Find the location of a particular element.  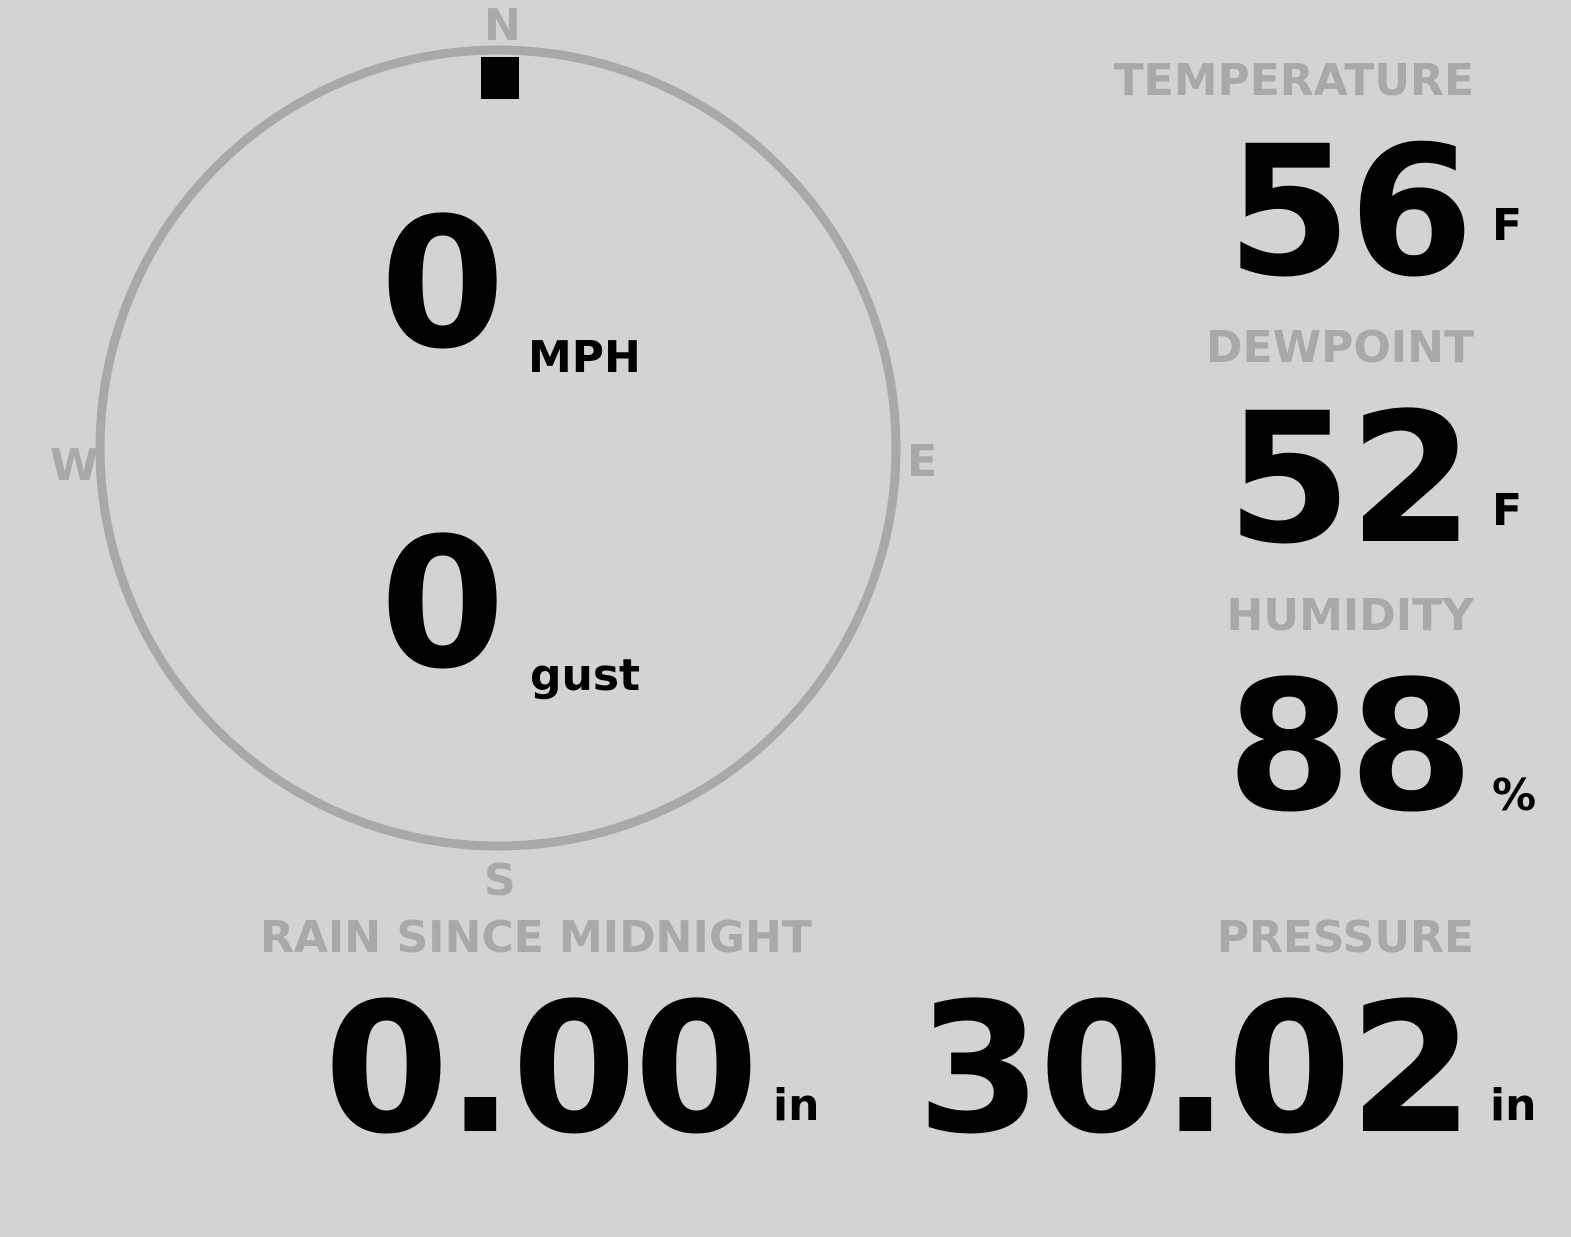

dewpoint-card: DEWPOINT is located at coordinates (1340, 347).